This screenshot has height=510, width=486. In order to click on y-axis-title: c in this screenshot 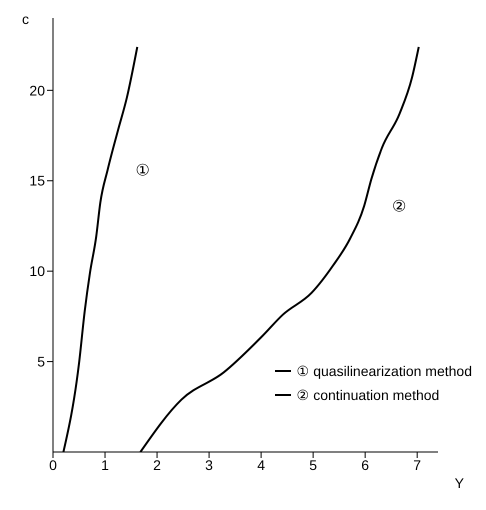, I will do `click(25, 18)`.